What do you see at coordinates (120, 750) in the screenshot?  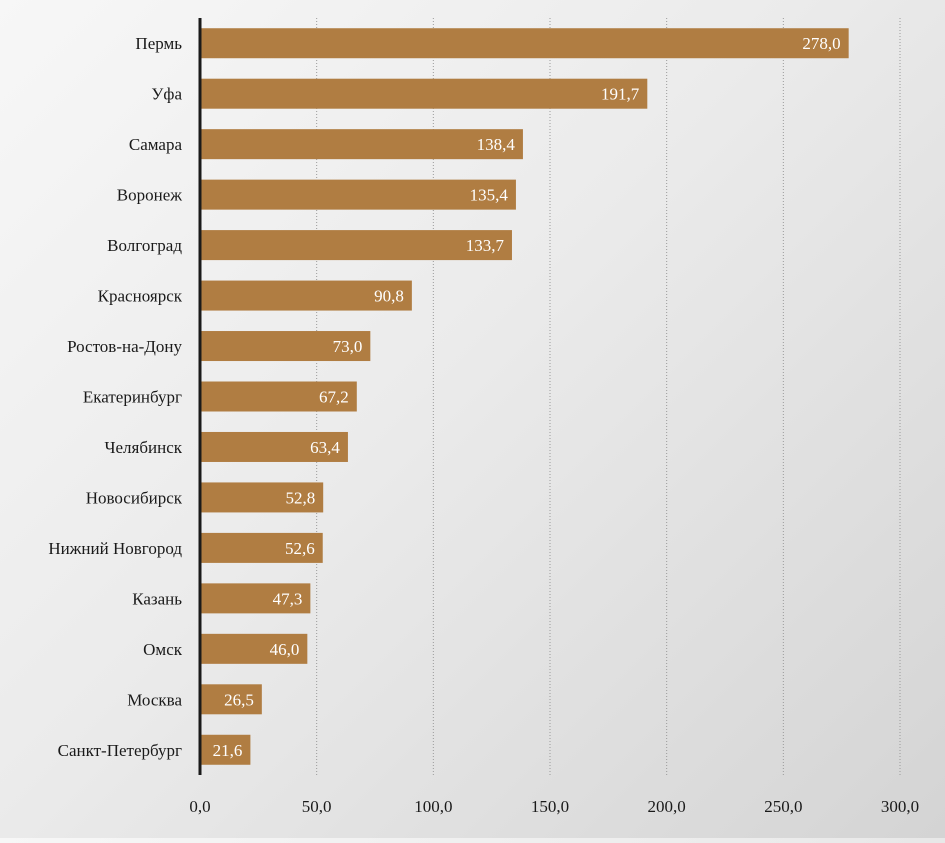 I see `category-label: Санкт-Петербург` at bounding box center [120, 750].